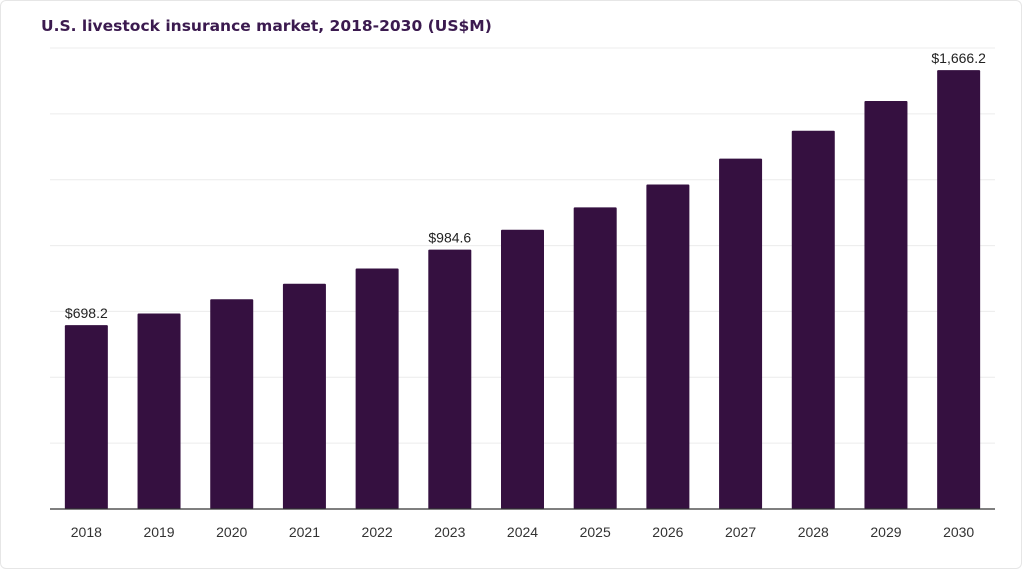 Image resolution: width=1024 pixels, height=571 pixels. Describe the element at coordinates (377, 532) in the screenshot. I see `x-tick-label: 2022` at that location.